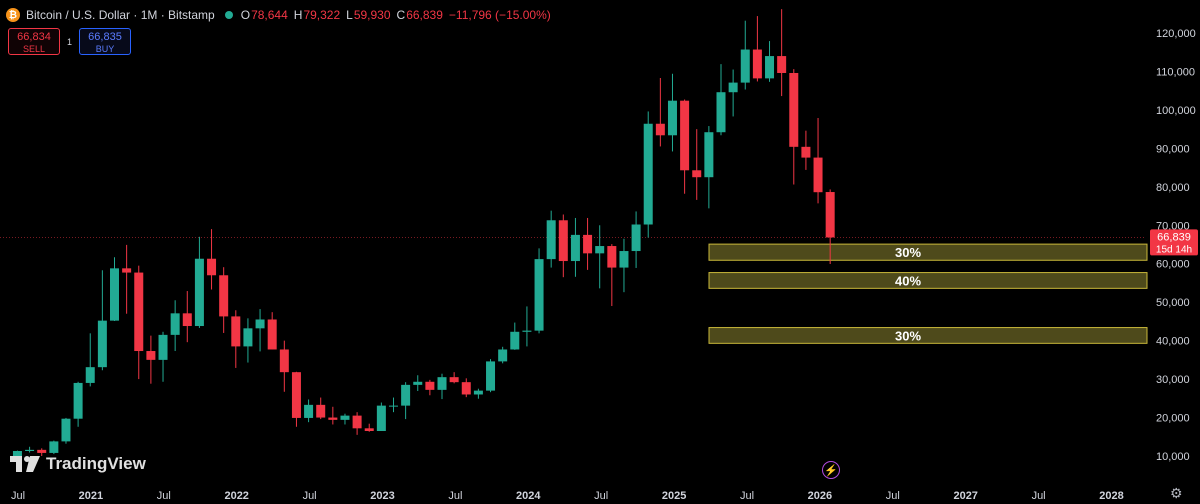 The image size is (1200, 504). I want to click on spread-value: 1, so click(70, 42).